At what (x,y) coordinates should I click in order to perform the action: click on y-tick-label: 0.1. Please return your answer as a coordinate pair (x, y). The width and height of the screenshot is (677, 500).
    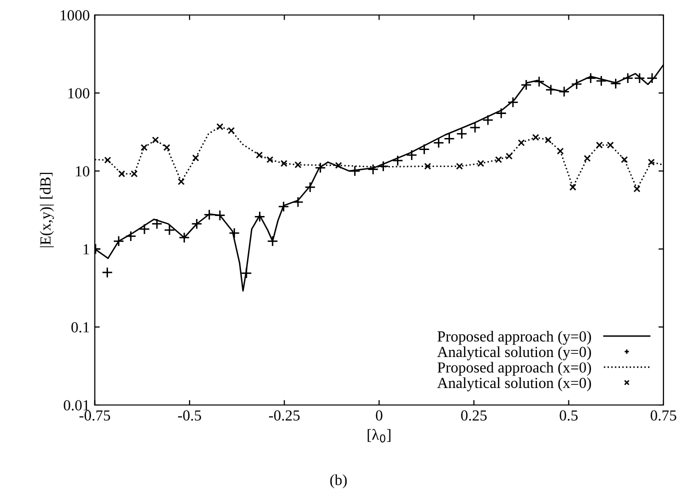
    Looking at the image, I should click on (80, 327).